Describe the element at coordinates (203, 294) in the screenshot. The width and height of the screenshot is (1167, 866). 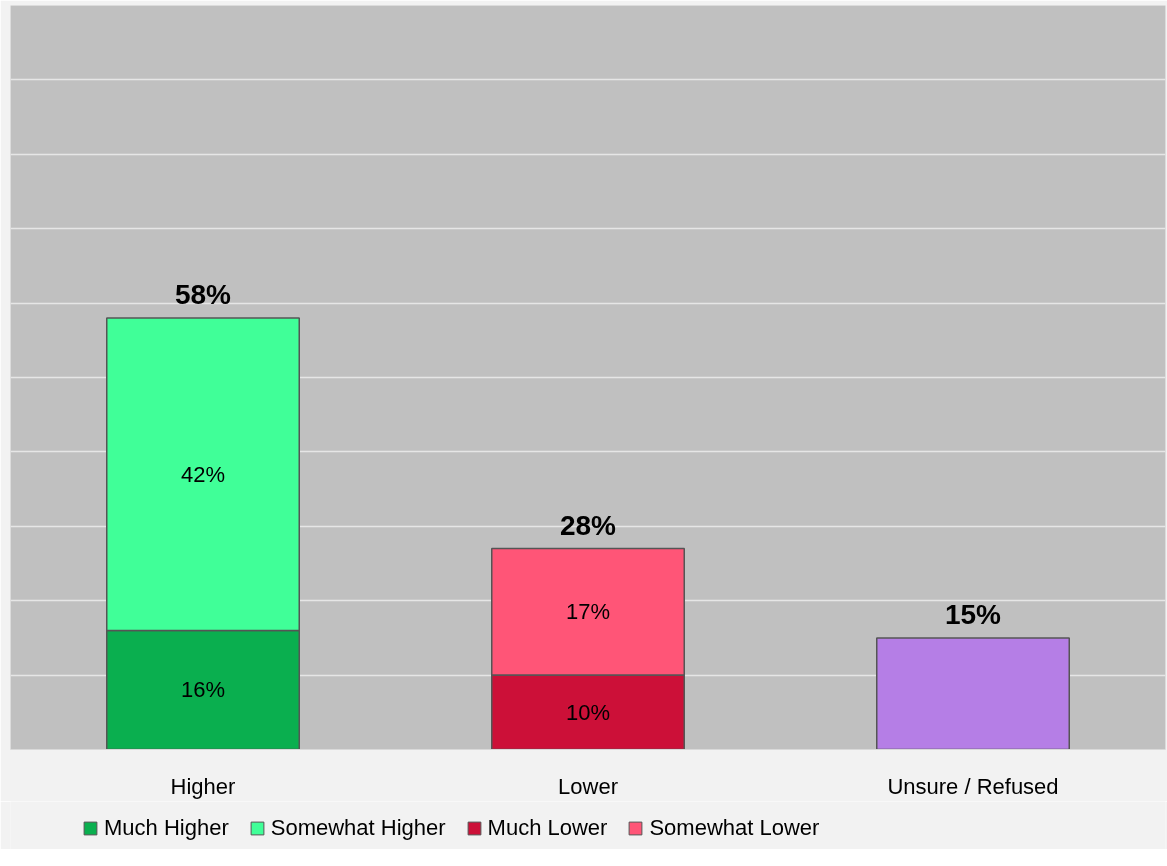
I see `total-label: 58%` at that location.